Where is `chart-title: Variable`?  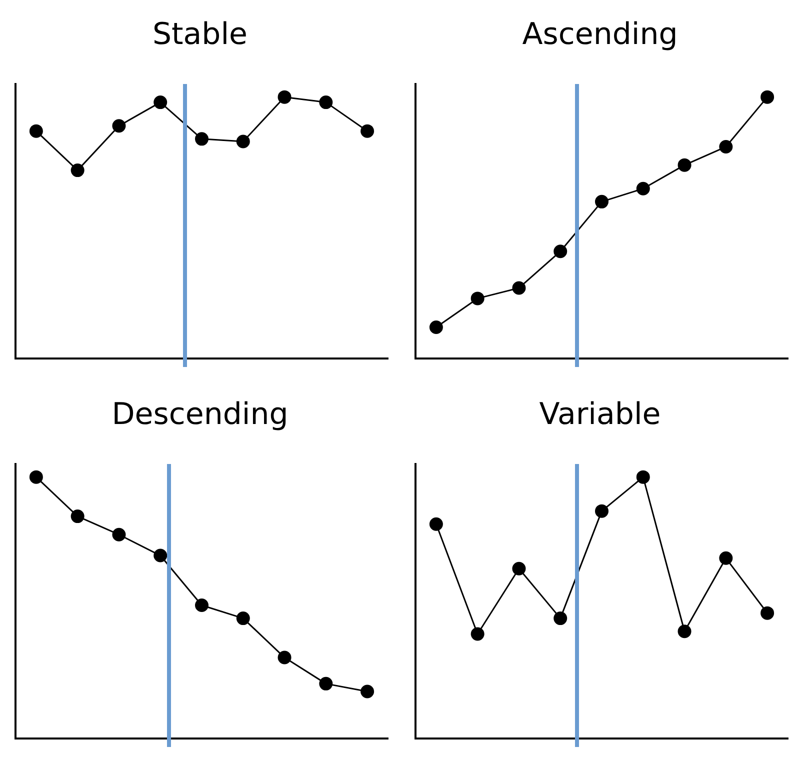 chart-title: Variable is located at coordinates (600, 414).